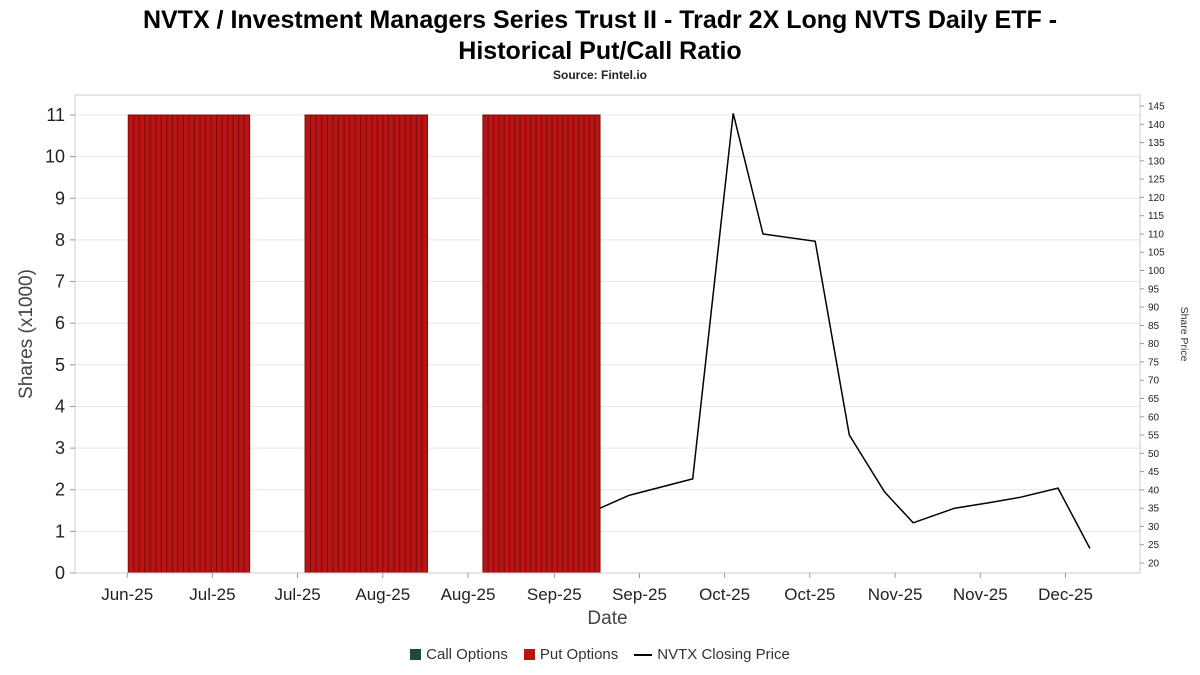  I want to click on x-tick-label: Jun-25, so click(127, 594).